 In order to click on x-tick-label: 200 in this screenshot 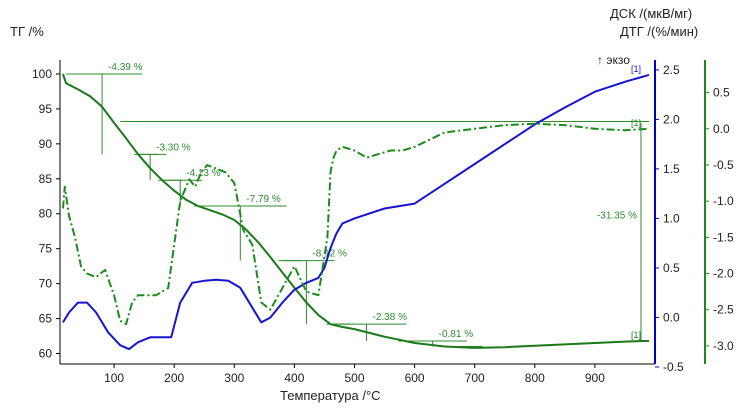, I will do `click(174, 378)`.